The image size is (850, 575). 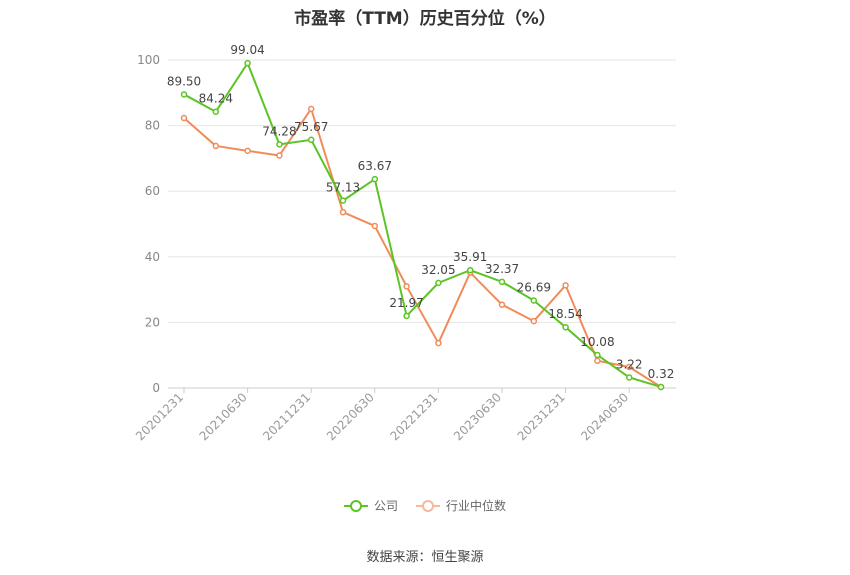 What do you see at coordinates (152, 257) in the screenshot?
I see `y-tick-label: 40` at bounding box center [152, 257].